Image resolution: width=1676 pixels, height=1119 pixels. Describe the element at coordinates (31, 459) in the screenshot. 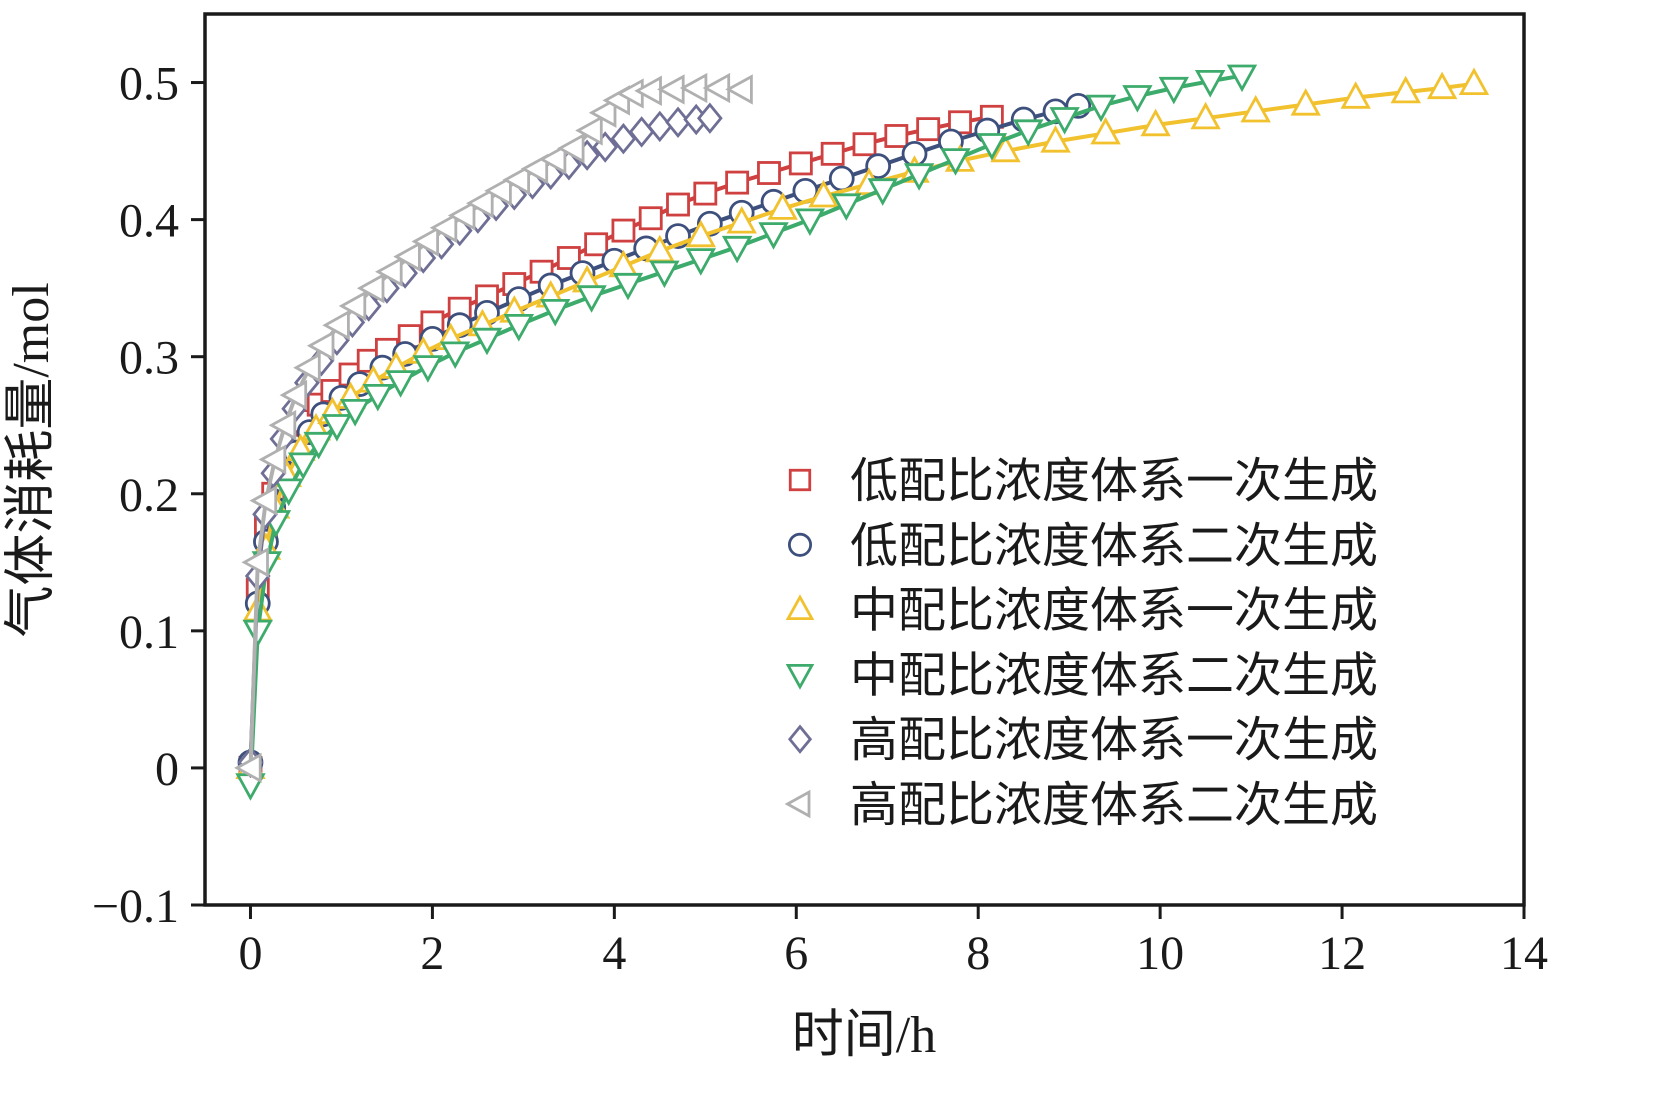

I see `y-axis-title: 气体消耗量/mol` at that location.